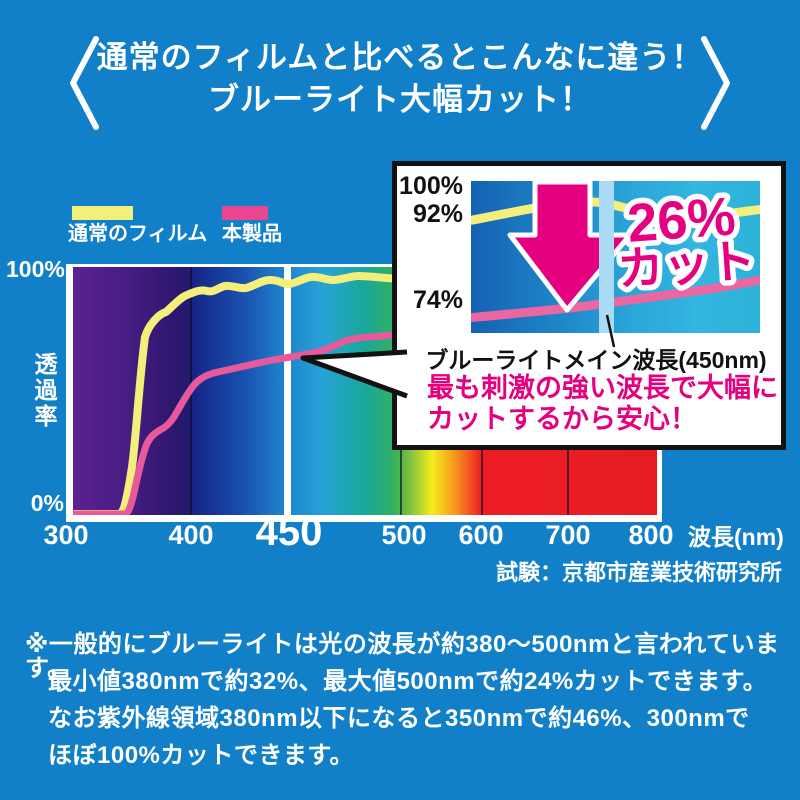 The width and height of the screenshot is (800, 800). What do you see at coordinates (562, 419) in the screenshot?
I see `inset-note-line2: カットするから安心！` at bounding box center [562, 419].